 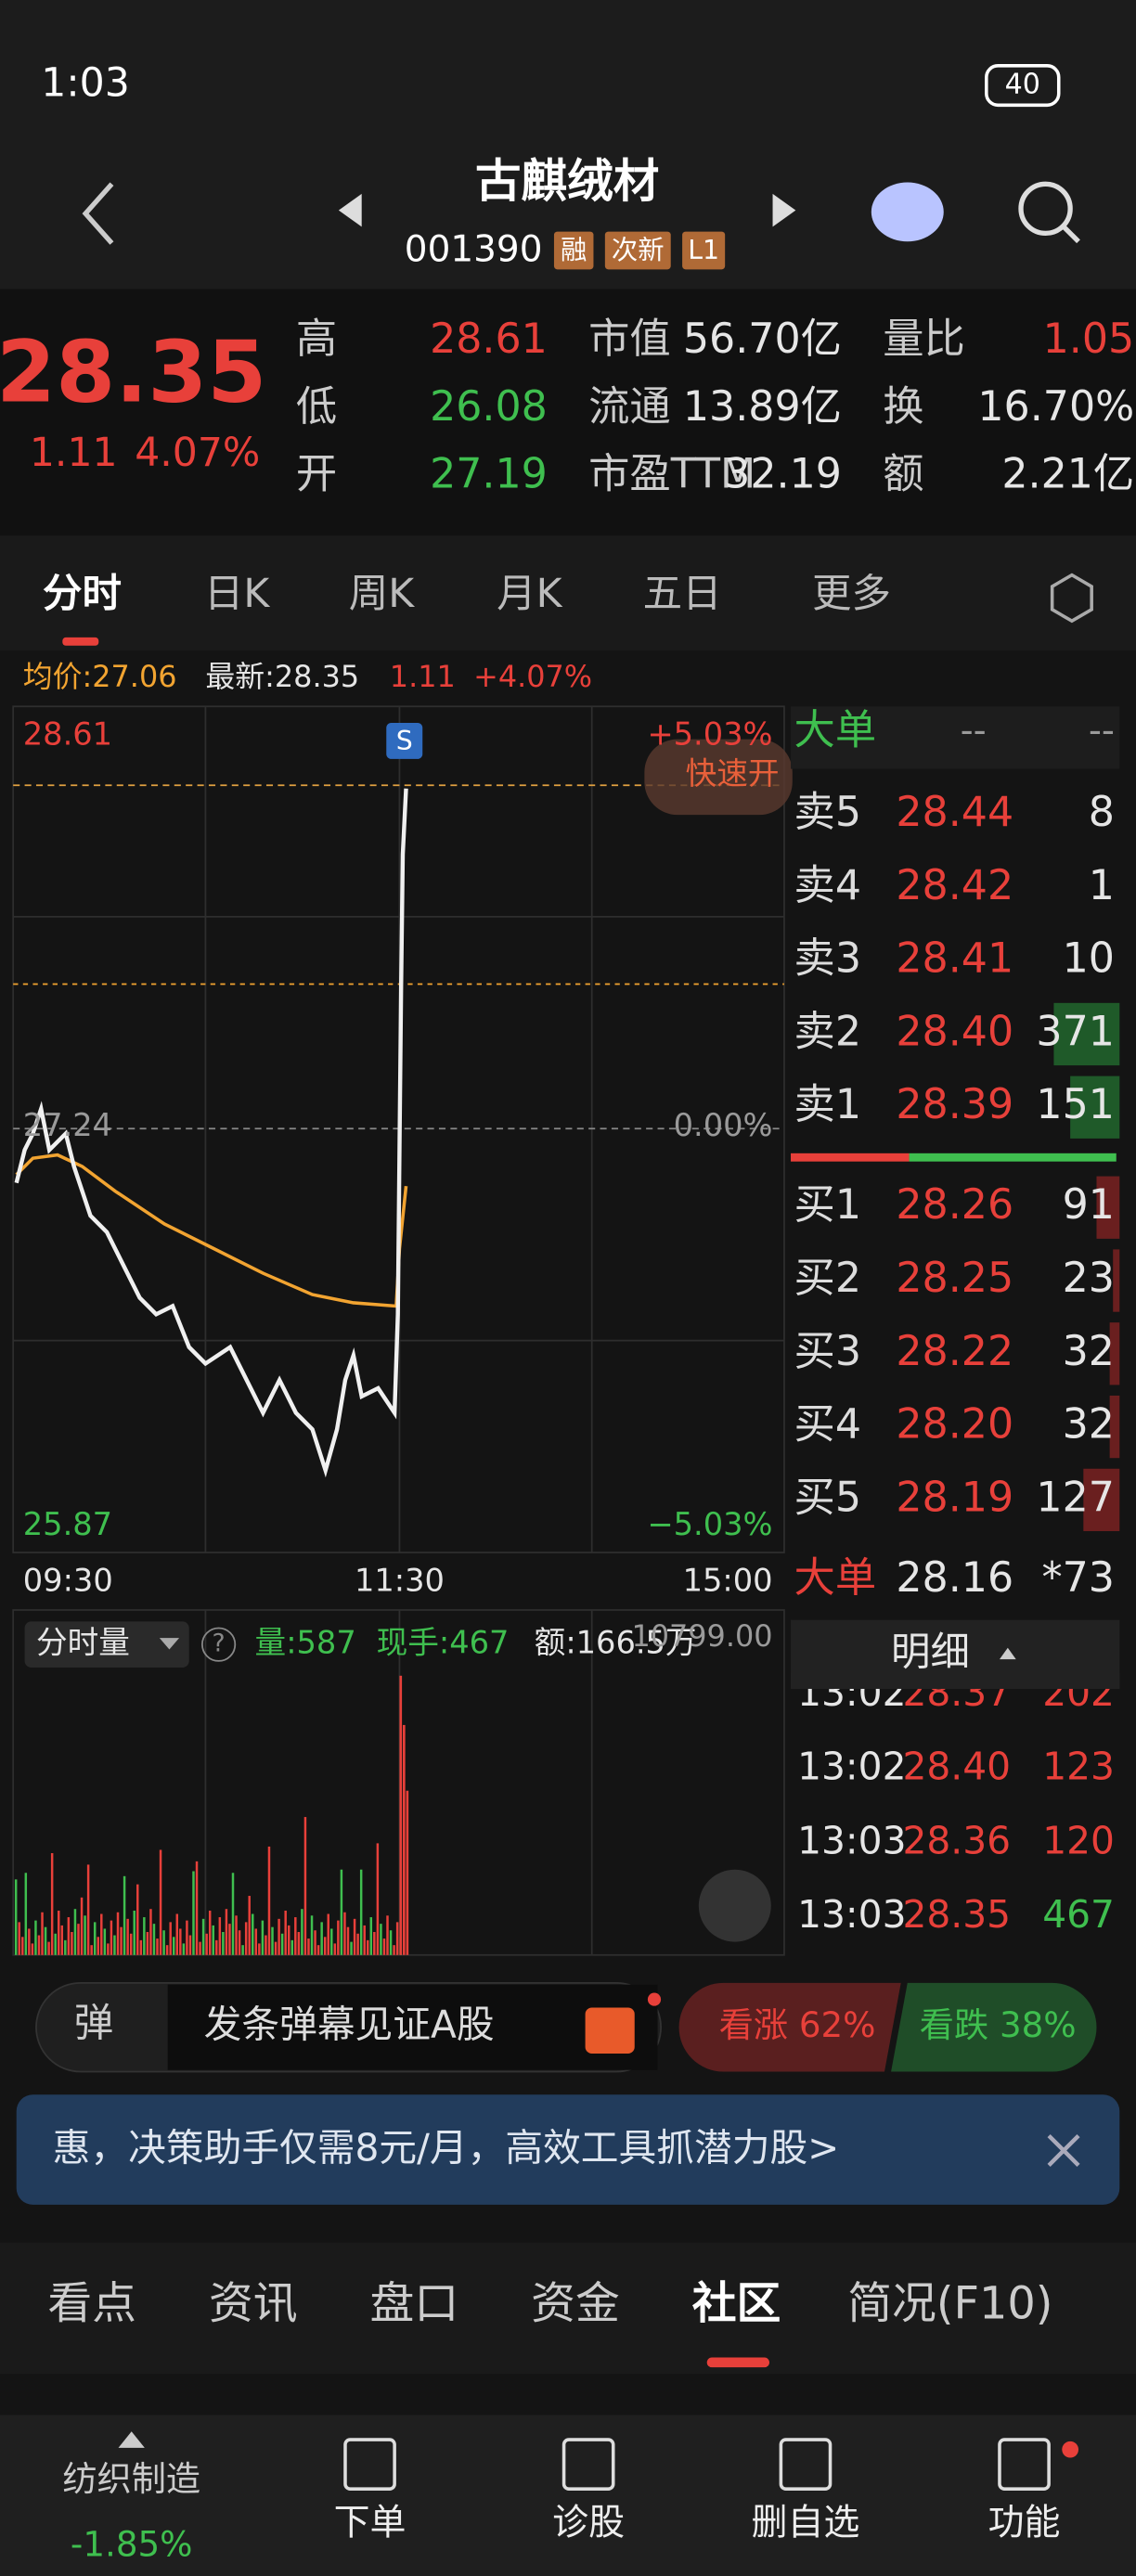 What do you see at coordinates (709, 1524) in the screenshot?
I see `axis-low-pct: −5.03%` at bounding box center [709, 1524].